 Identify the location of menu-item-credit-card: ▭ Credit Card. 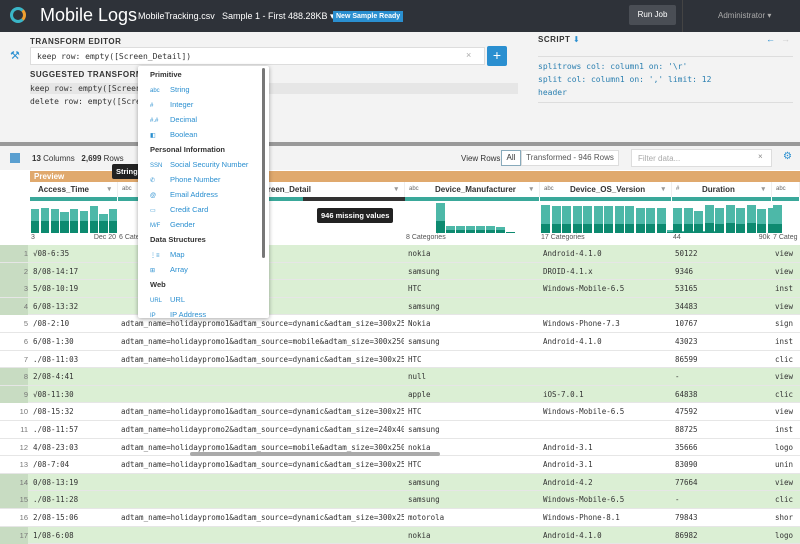
(179, 209).